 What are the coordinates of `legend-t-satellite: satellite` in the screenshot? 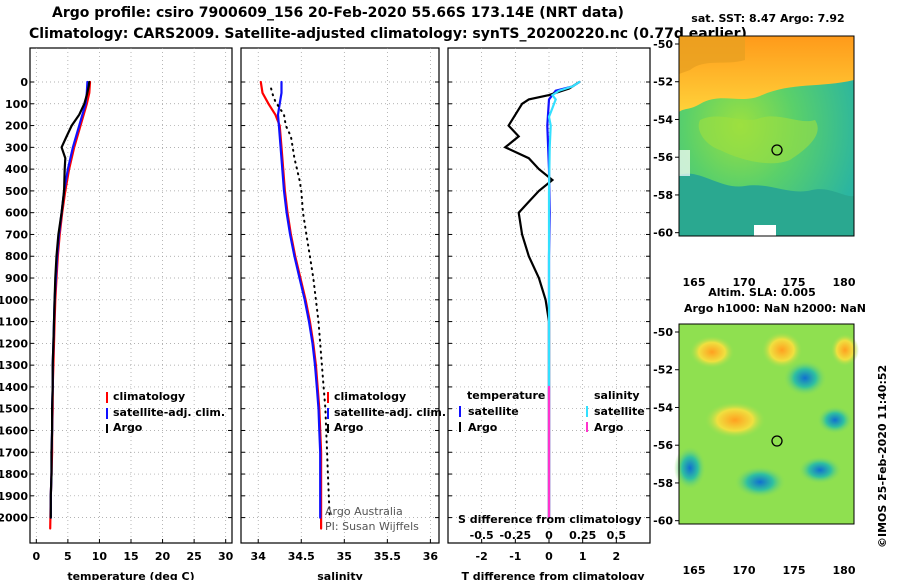 It's located at (493, 411).